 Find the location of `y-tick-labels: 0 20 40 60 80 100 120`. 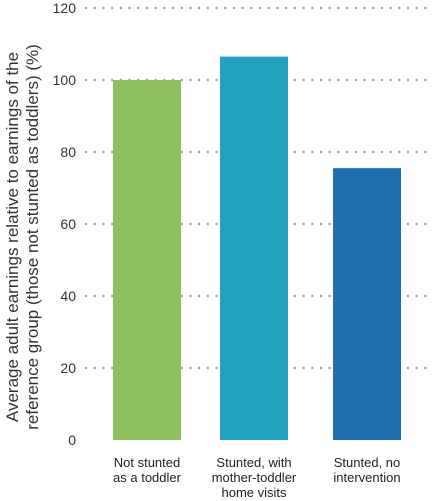

y-tick-labels: 0 20 40 60 80 100 120 is located at coordinates (65, 224).